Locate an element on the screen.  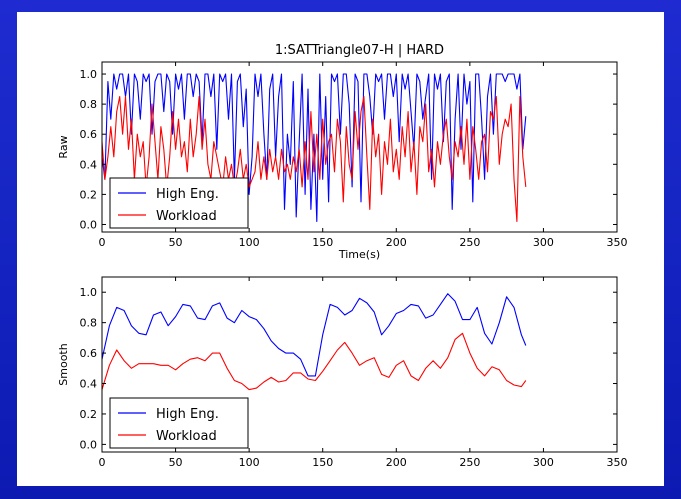
raw-x-tick-label: 200 is located at coordinates (396, 242).